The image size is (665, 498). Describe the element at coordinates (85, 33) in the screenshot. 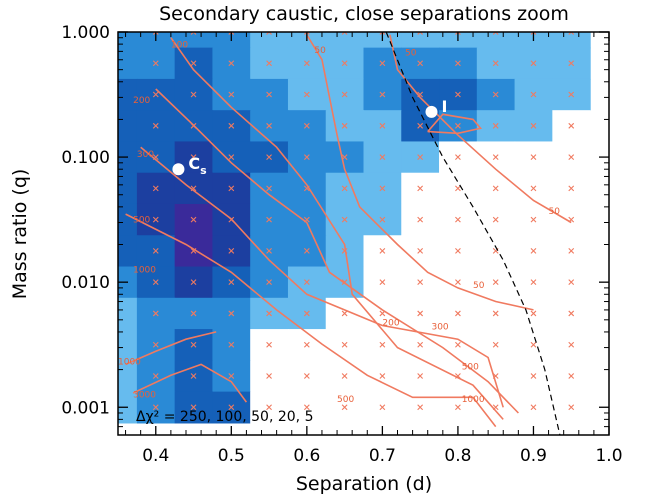

I see `y-tick-label: 1.000` at that location.